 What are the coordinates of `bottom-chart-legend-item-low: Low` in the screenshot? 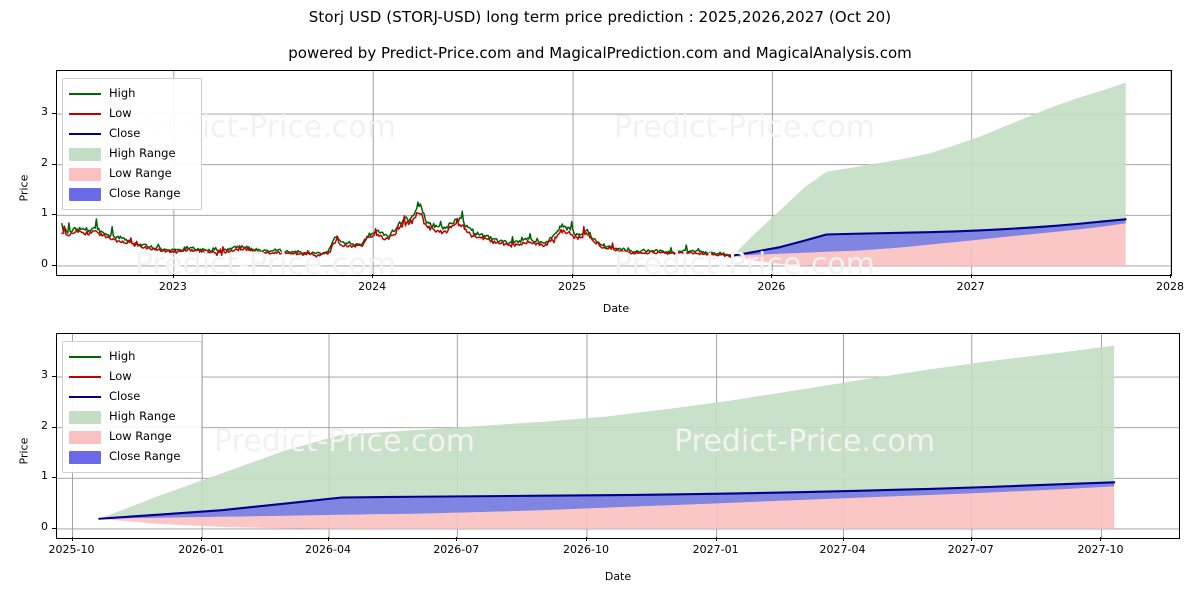 It's located at (131, 377).